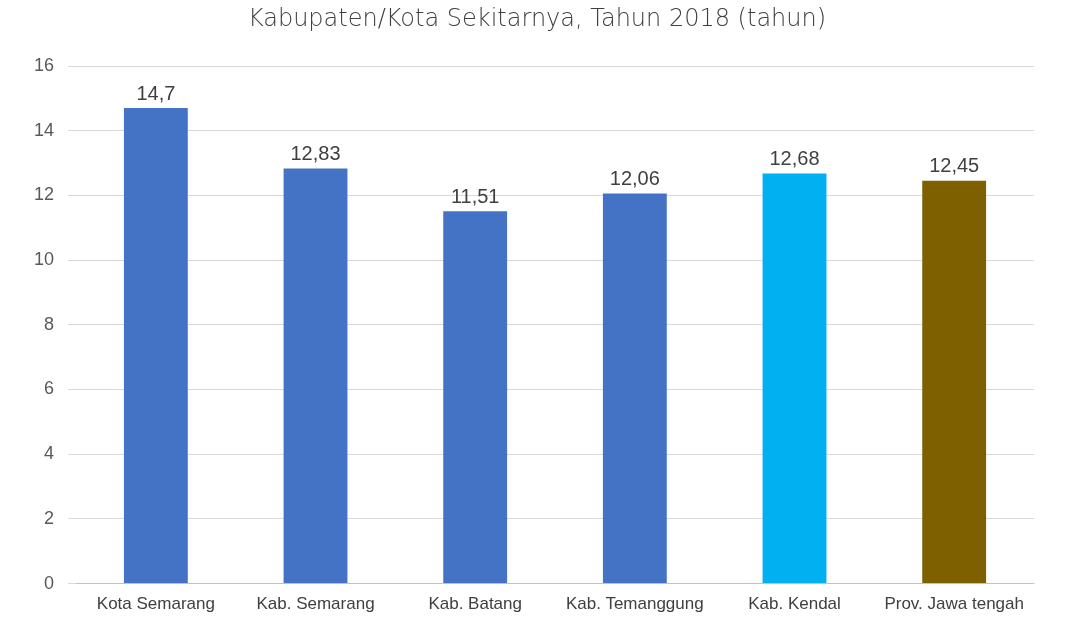  Describe the element at coordinates (475, 604) in the screenshot. I see `x-tick-label: Kab. Batang` at that location.